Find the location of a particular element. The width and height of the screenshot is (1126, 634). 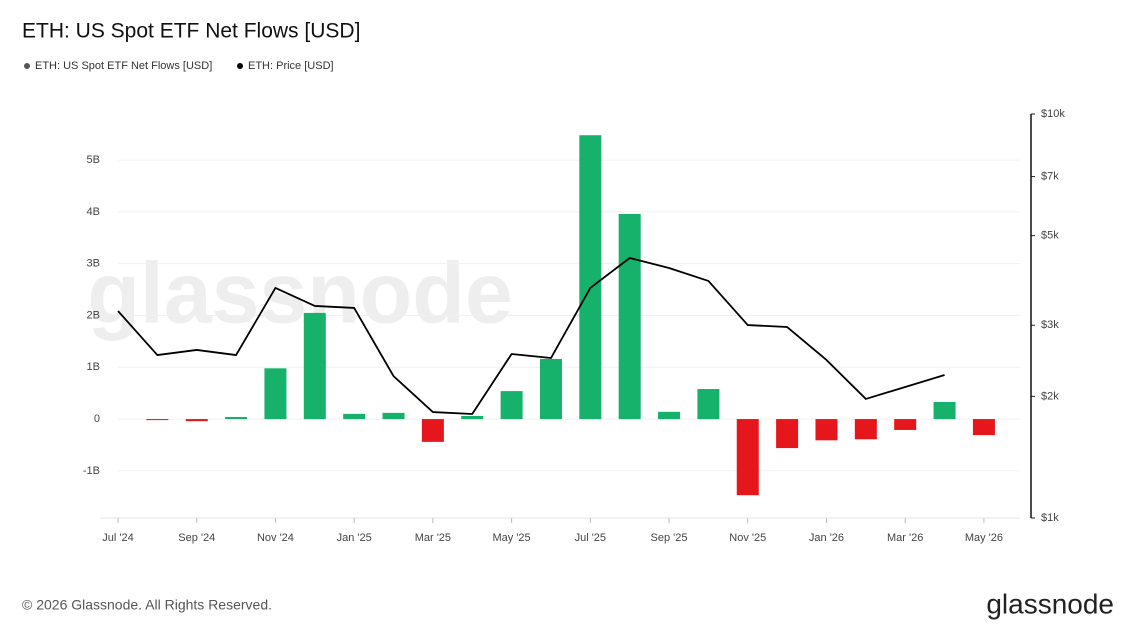

x-tick-label: Nov '24 is located at coordinates (275, 538).